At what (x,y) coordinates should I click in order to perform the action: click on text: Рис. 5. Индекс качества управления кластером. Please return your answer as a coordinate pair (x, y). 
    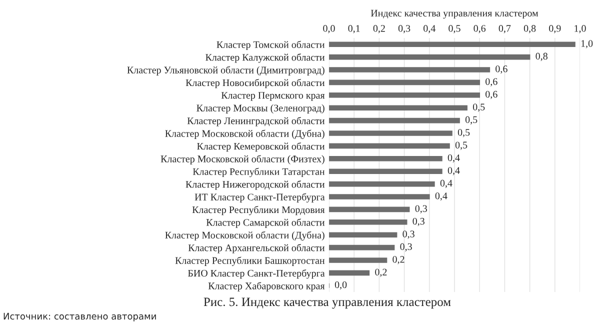
    Looking at the image, I should click on (327, 303).